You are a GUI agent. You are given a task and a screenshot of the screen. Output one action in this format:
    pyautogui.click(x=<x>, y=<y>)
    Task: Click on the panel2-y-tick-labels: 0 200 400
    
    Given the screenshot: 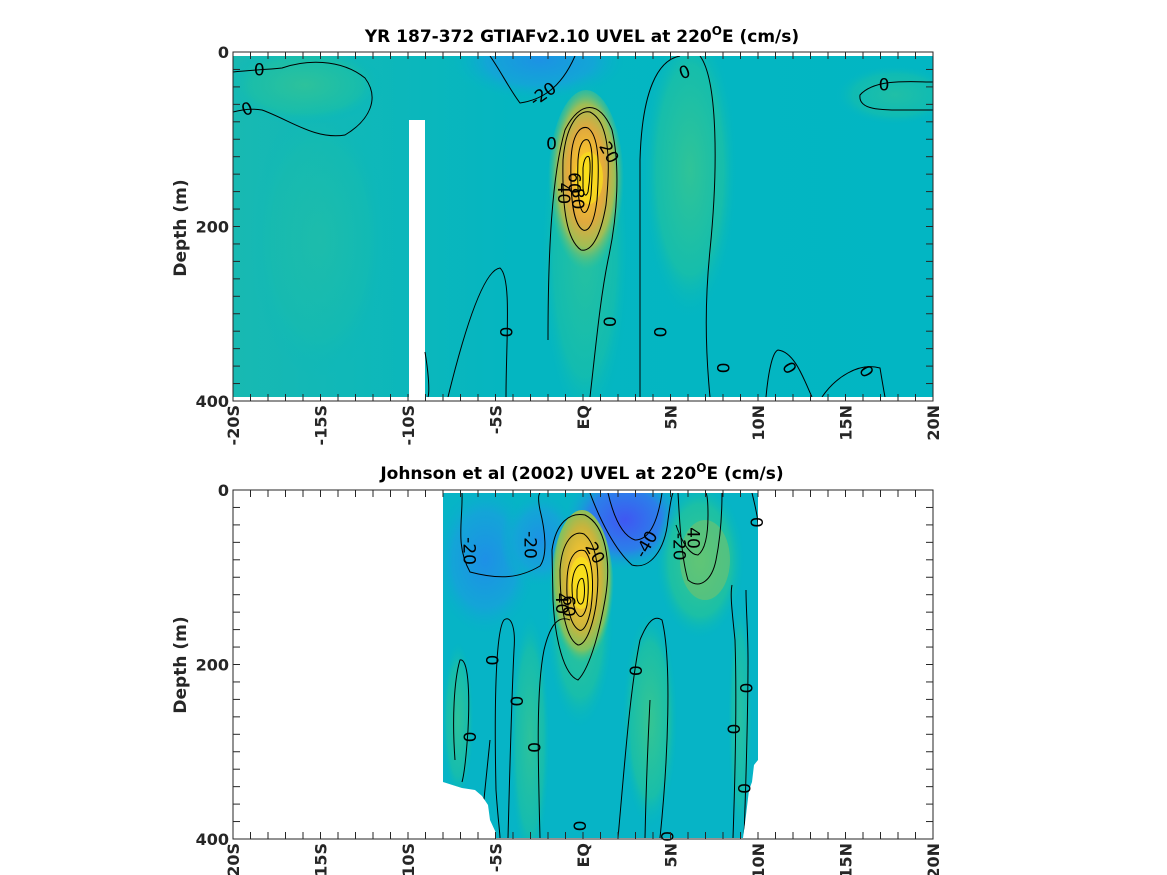 What is the action you would take?
    pyautogui.click(x=212, y=665)
    